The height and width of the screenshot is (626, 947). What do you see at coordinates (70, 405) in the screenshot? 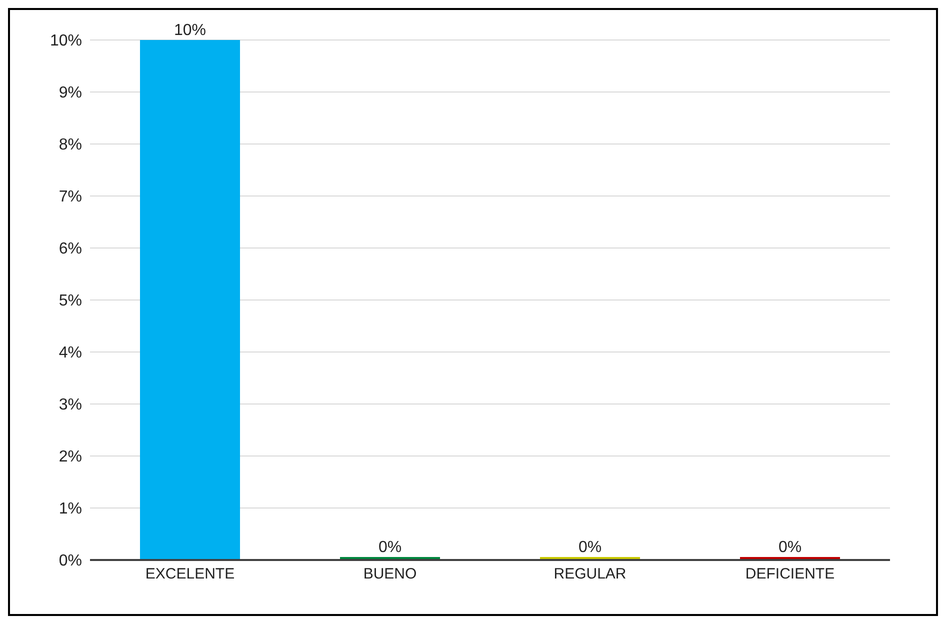
I see `y-tick-label: 3%` at bounding box center [70, 405].